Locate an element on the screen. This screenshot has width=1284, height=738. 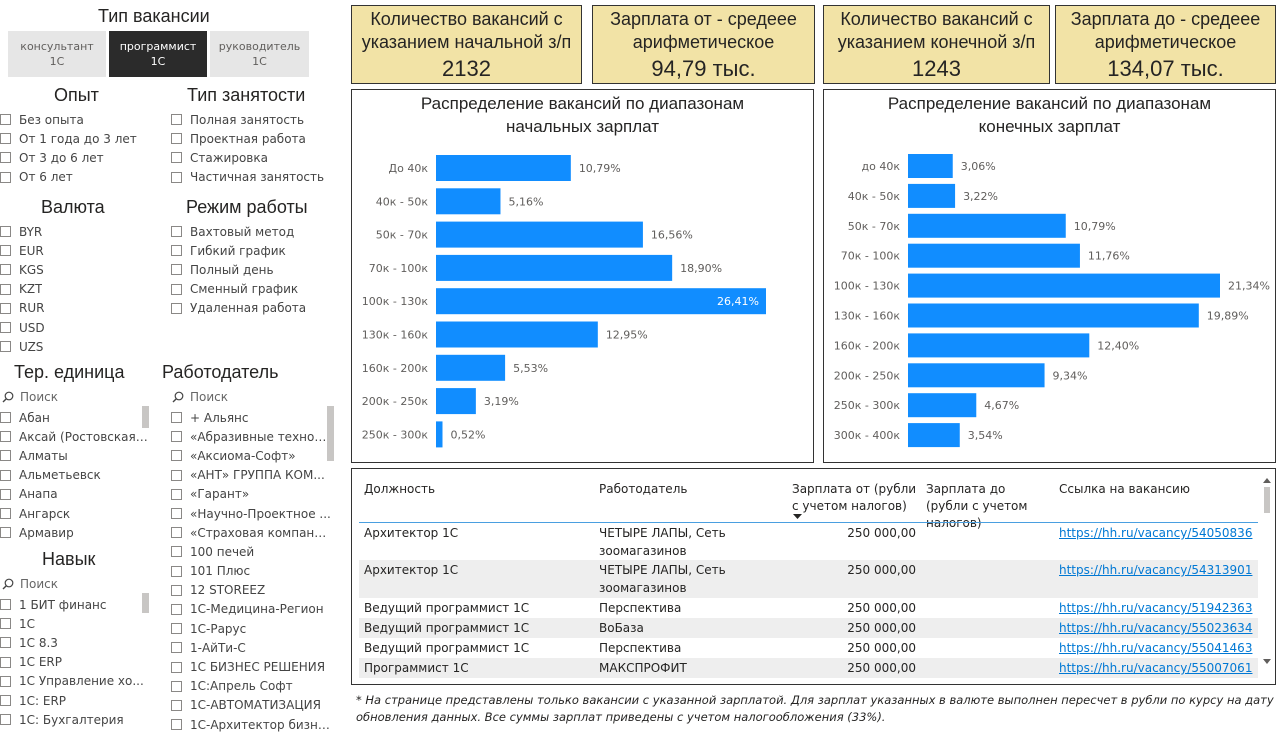
skill-search: Поиск is located at coordinates (30, 584).